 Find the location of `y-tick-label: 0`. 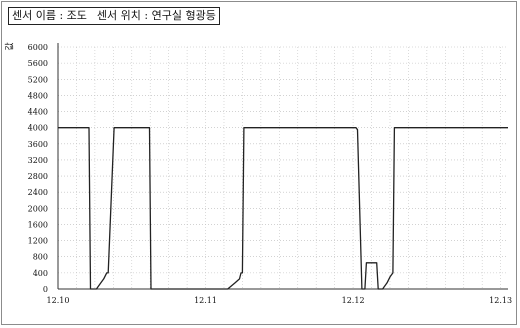

y-tick-label: 0 is located at coordinates (45, 289).